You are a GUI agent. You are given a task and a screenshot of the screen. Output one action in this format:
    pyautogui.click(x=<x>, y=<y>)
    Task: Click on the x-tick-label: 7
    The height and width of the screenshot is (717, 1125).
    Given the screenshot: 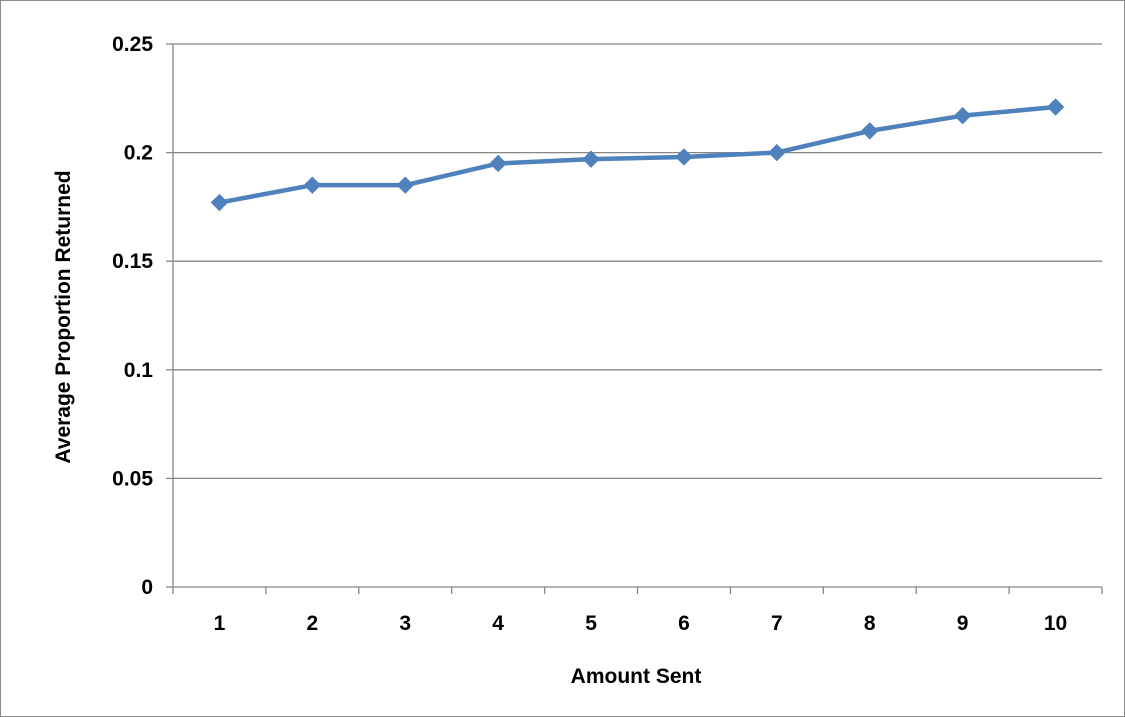 What is the action you would take?
    pyautogui.click(x=777, y=623)
    